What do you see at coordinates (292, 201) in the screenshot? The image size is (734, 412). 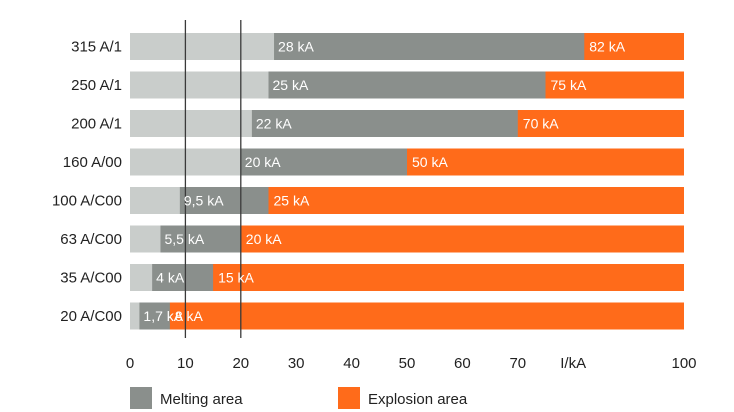 I see `explosion-value-label: 25 kA` at bounding box center [292, 201].